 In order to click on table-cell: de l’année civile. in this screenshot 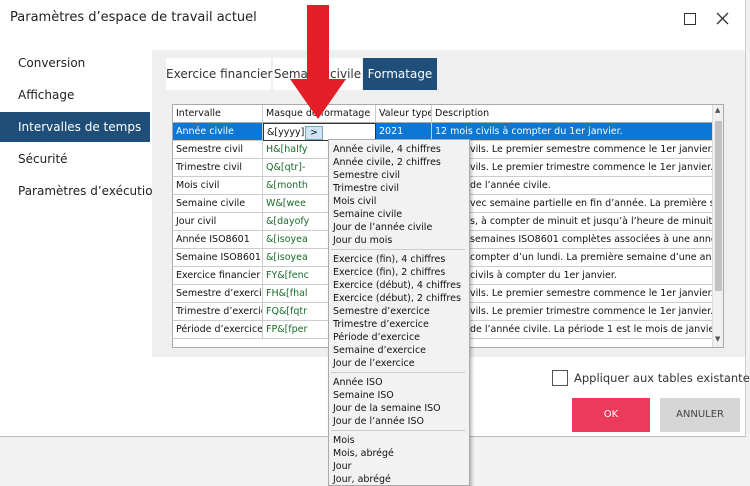, I will do `click(572, 186)`.